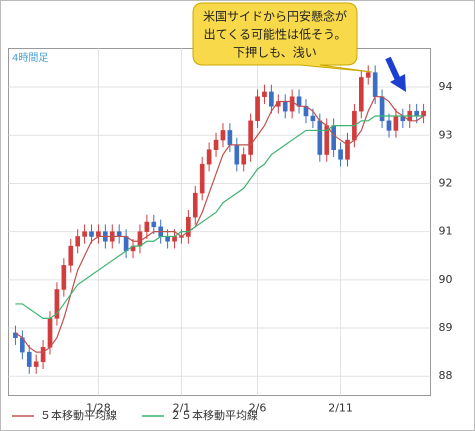 This screenshot has width=475, height=431. What do you see at coordinates (78, 415) in the screenshot?
I see `legend-label: ５本移動平均線` at bounding box center [78, 415].